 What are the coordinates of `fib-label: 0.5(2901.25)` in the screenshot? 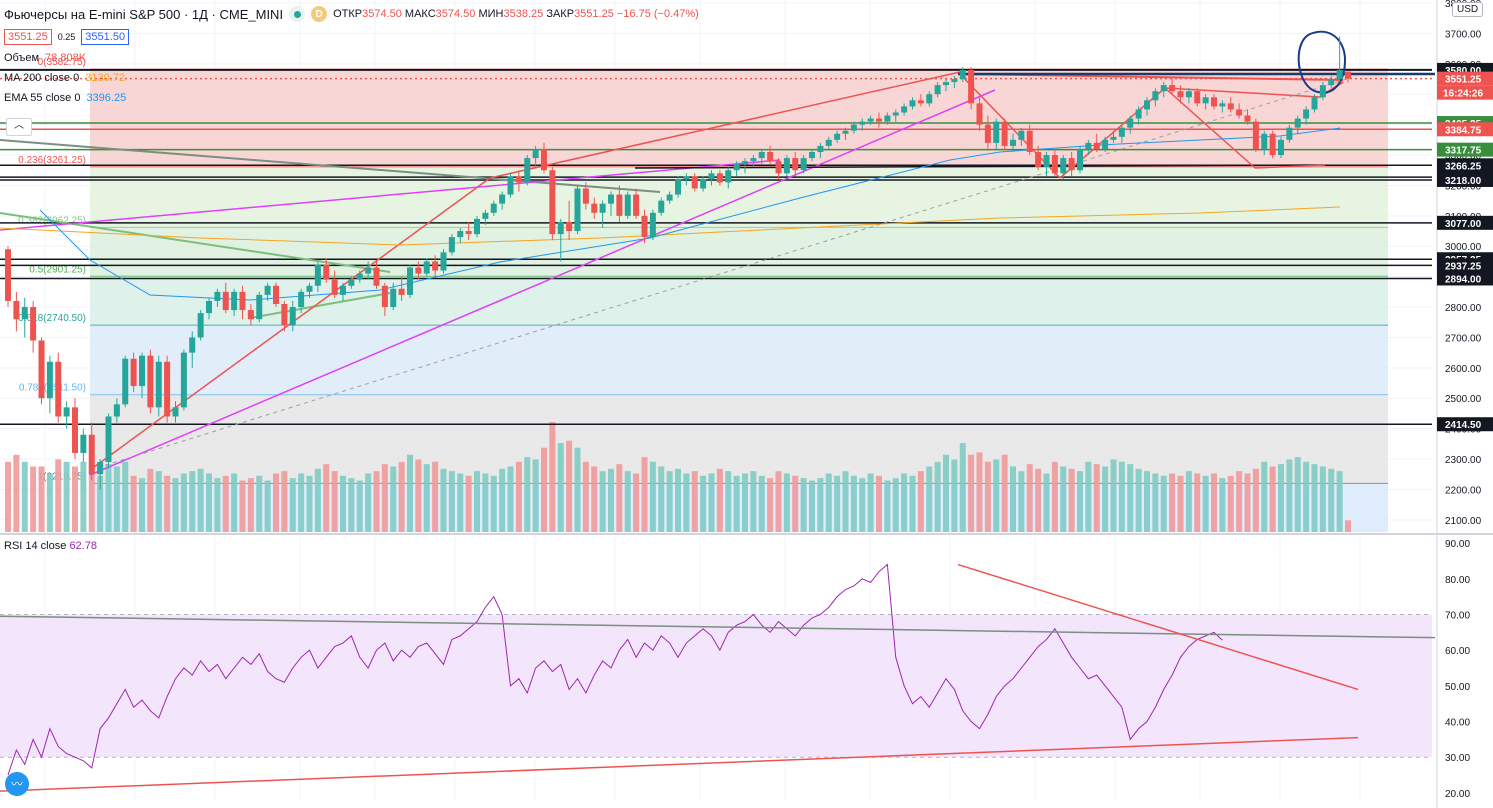 It's located at (57, 269).